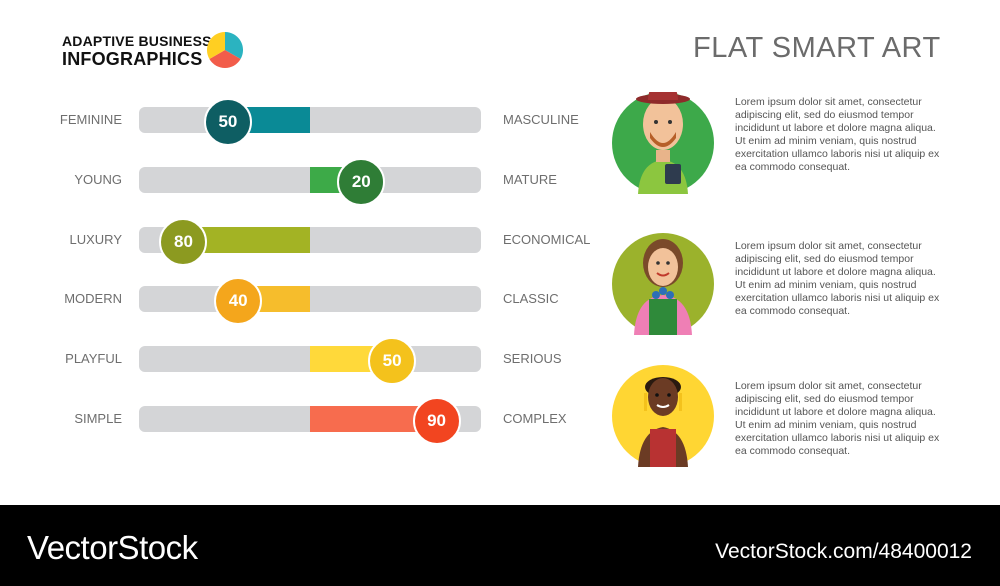 Image resolution: width=1000 pixels, height=586 pixels. Describe the element at coordinates (183, 242) in the screenshot. I see `scale-value-bubble: 80` at that location.